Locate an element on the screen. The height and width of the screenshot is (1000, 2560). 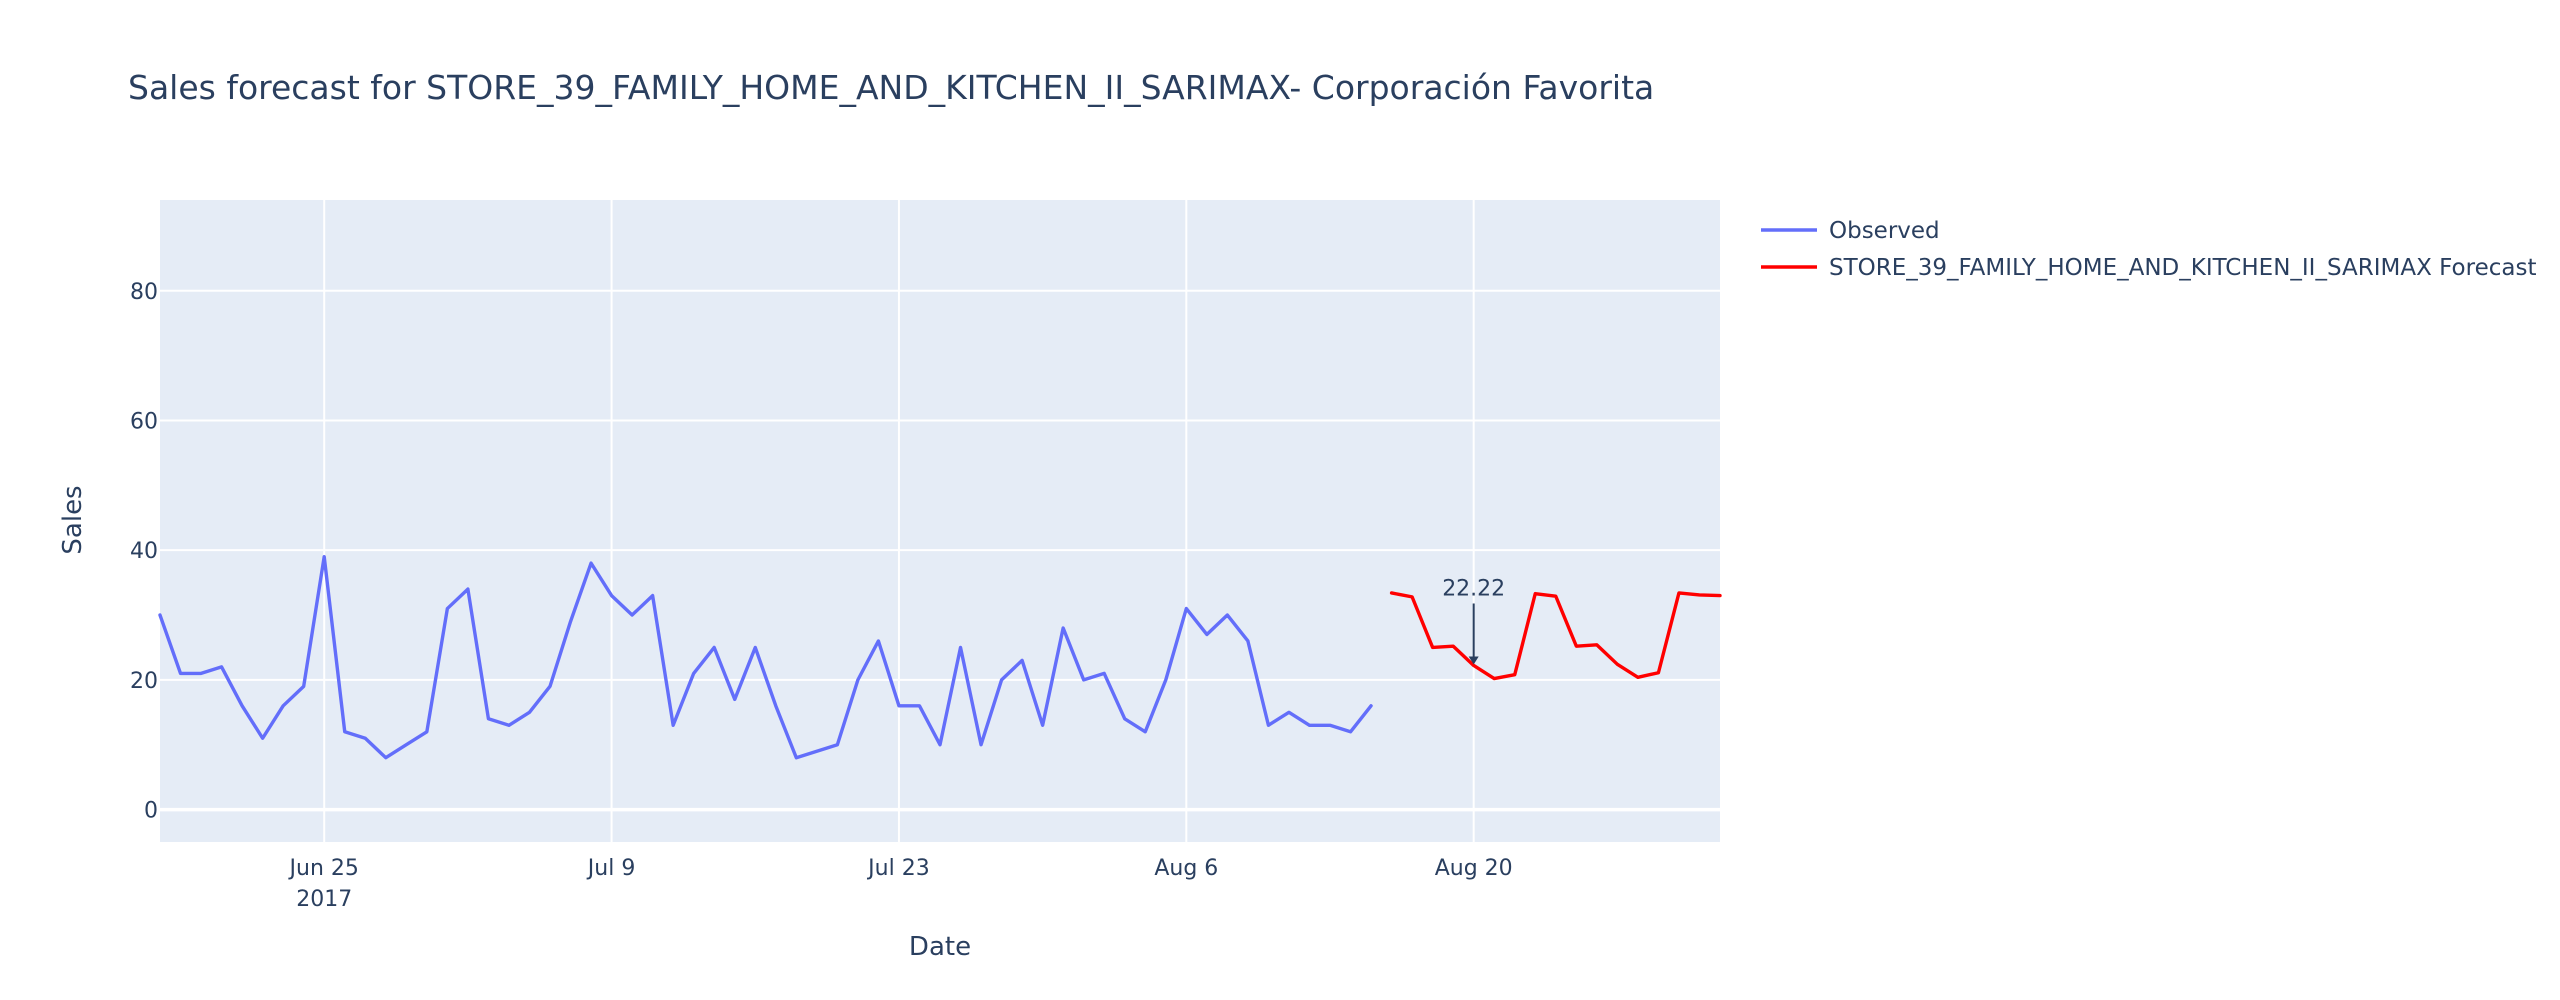
observed-series-line is located at coordinates (765, 657).